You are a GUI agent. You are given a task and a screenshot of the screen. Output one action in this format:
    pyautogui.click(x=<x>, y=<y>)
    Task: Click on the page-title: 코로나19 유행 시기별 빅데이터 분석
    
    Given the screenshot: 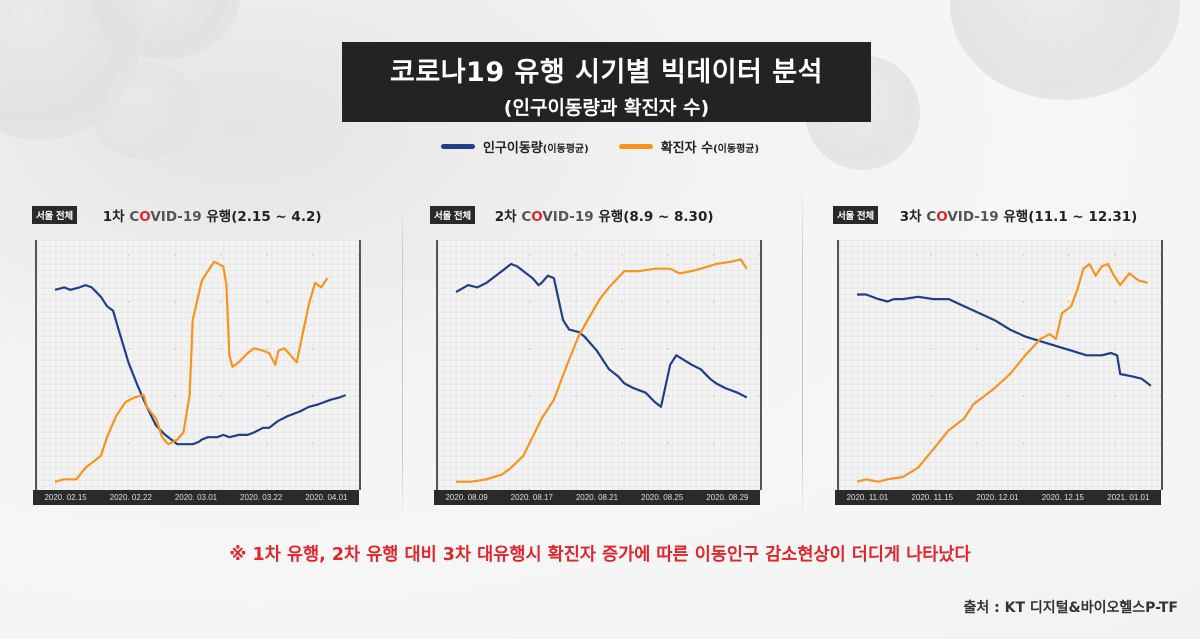 What is the action you would take?
    pyautogui.click(x=606, y=72)
    